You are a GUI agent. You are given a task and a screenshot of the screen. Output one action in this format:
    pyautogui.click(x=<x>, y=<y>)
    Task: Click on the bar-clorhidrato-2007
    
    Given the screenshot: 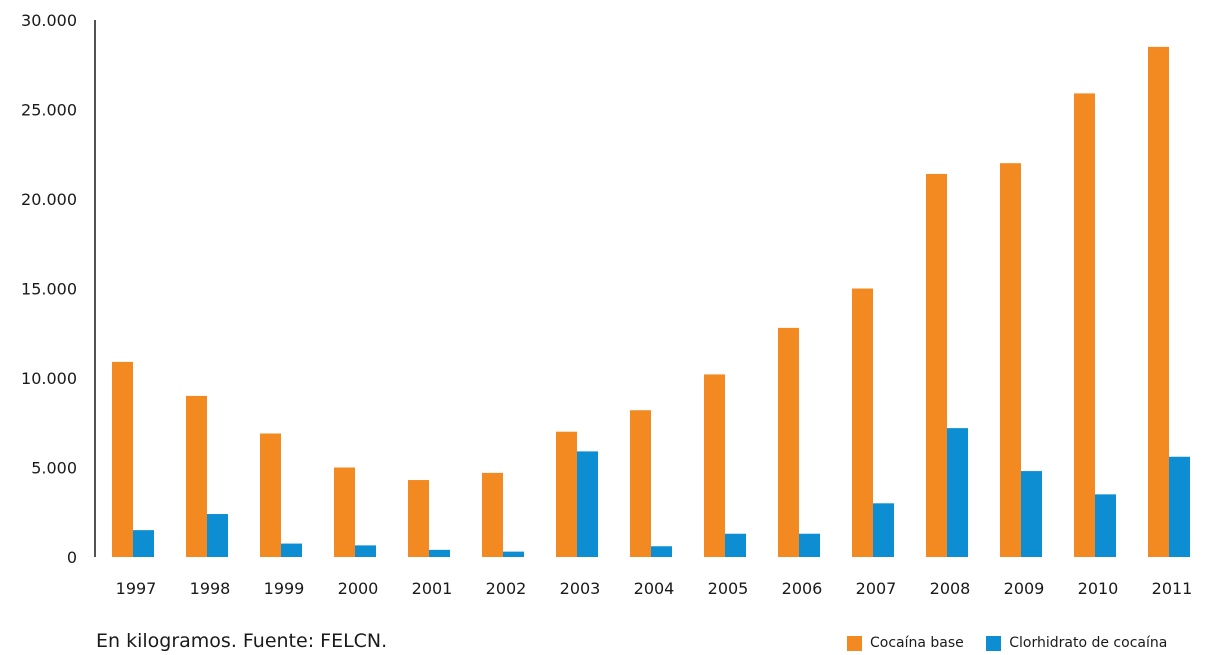 What is the action you would take?
    pyautogui.click(x=883, y=530)
    